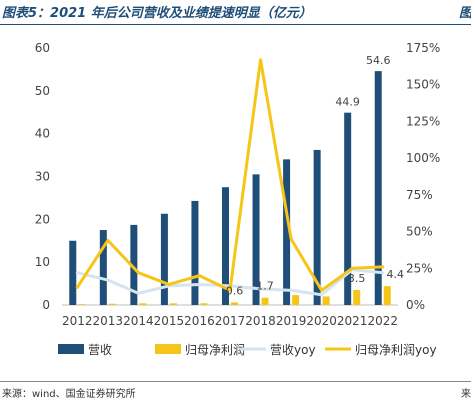 This screenshot has width=471, height=403. What do you see at coordinates (260, 321) in the screenshot?
I see `x-tick-label: 2018` at bounding box center [260, 321].